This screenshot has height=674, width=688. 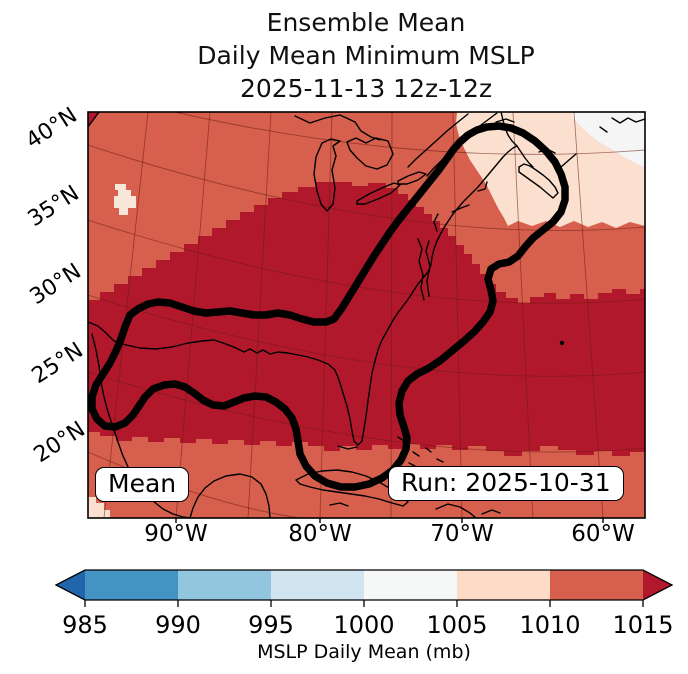 I want to click on coast-fundy, so click(x=525, y=156).